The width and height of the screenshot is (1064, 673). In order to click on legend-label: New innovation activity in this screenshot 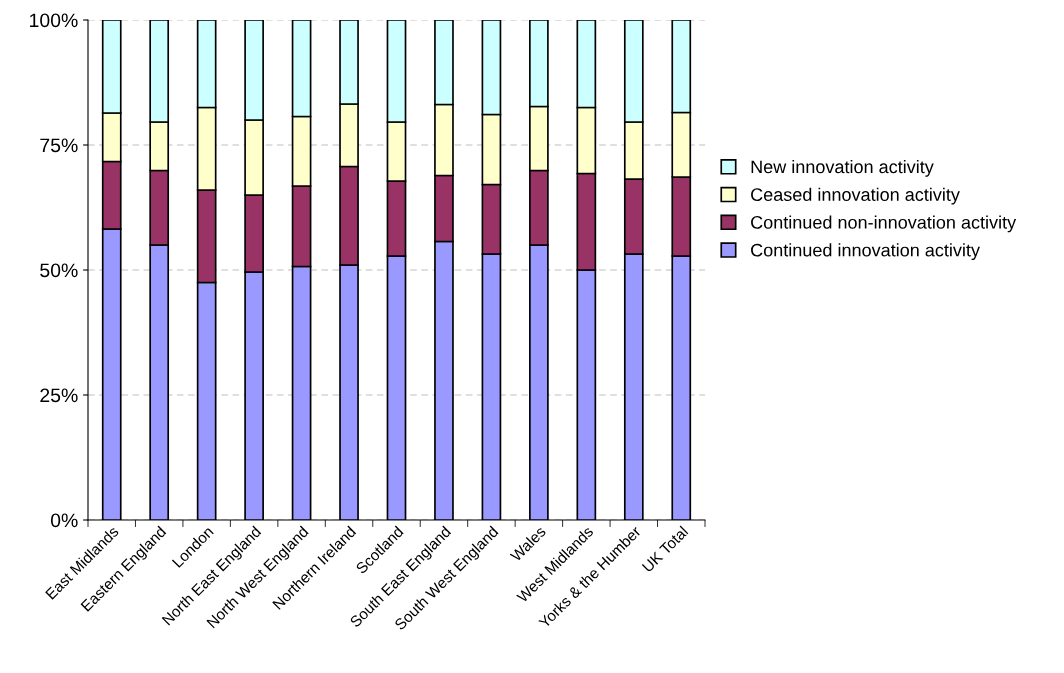, I will do `click(842, 168)`.